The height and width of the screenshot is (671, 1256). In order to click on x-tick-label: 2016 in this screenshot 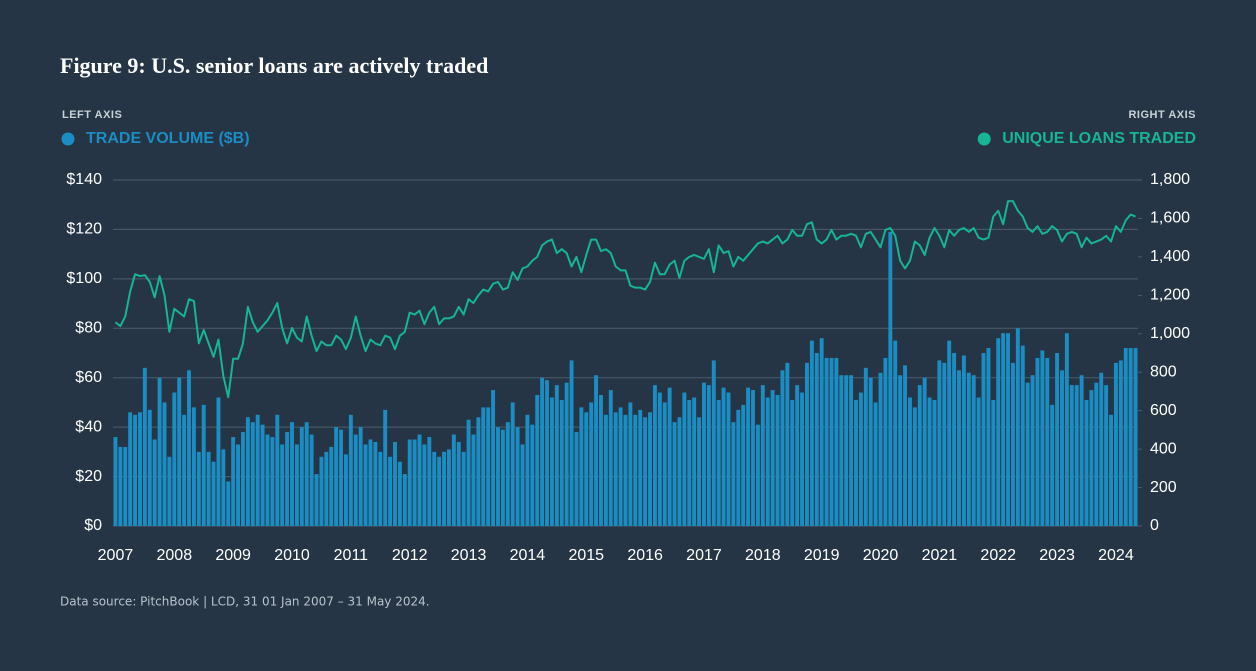, I will do `click(645, 555)`.